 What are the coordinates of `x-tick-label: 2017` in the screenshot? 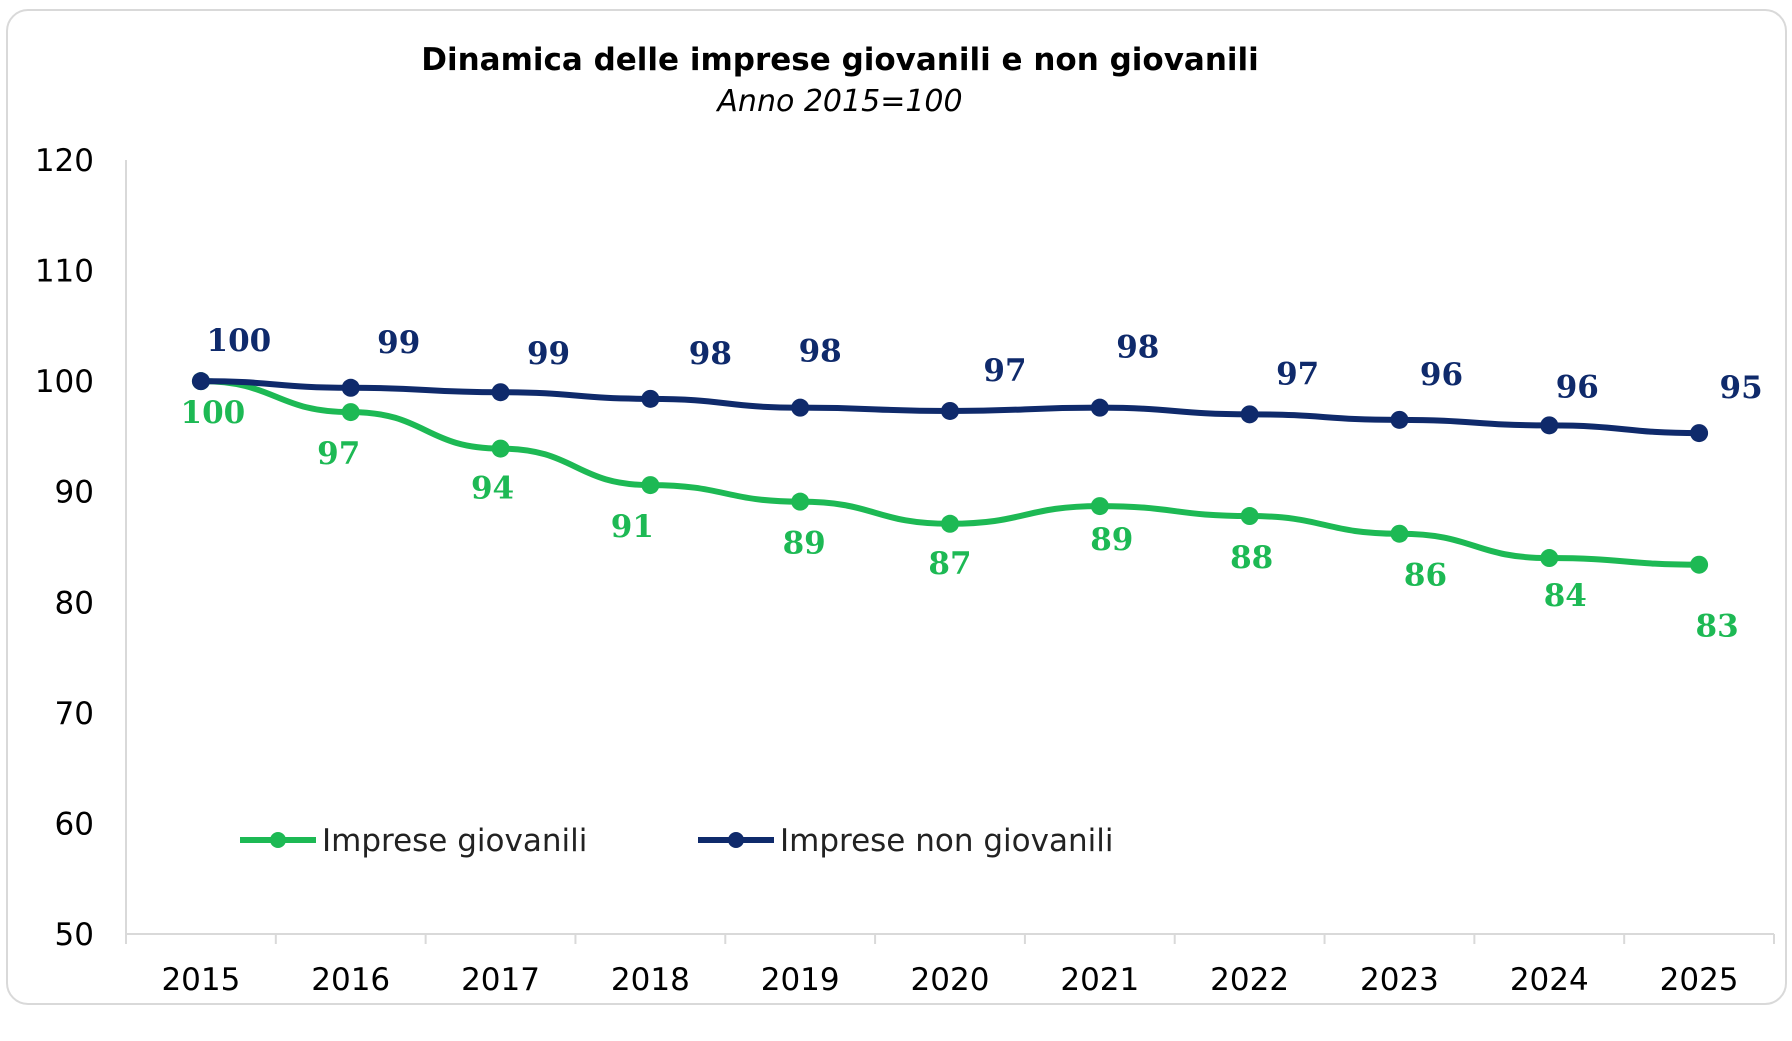 It's located at (500, 980).